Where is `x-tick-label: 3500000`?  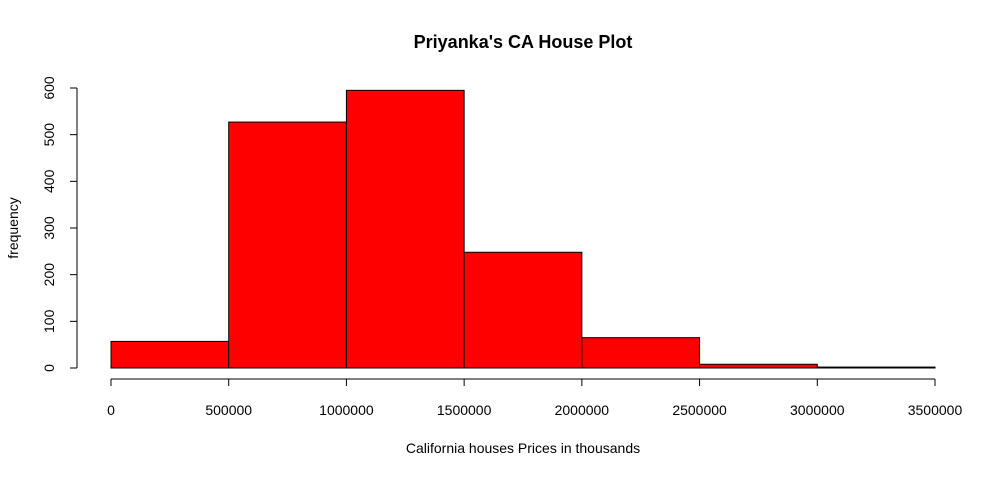
x-tick-label: 3500000 is located at coordinates (935, 410).